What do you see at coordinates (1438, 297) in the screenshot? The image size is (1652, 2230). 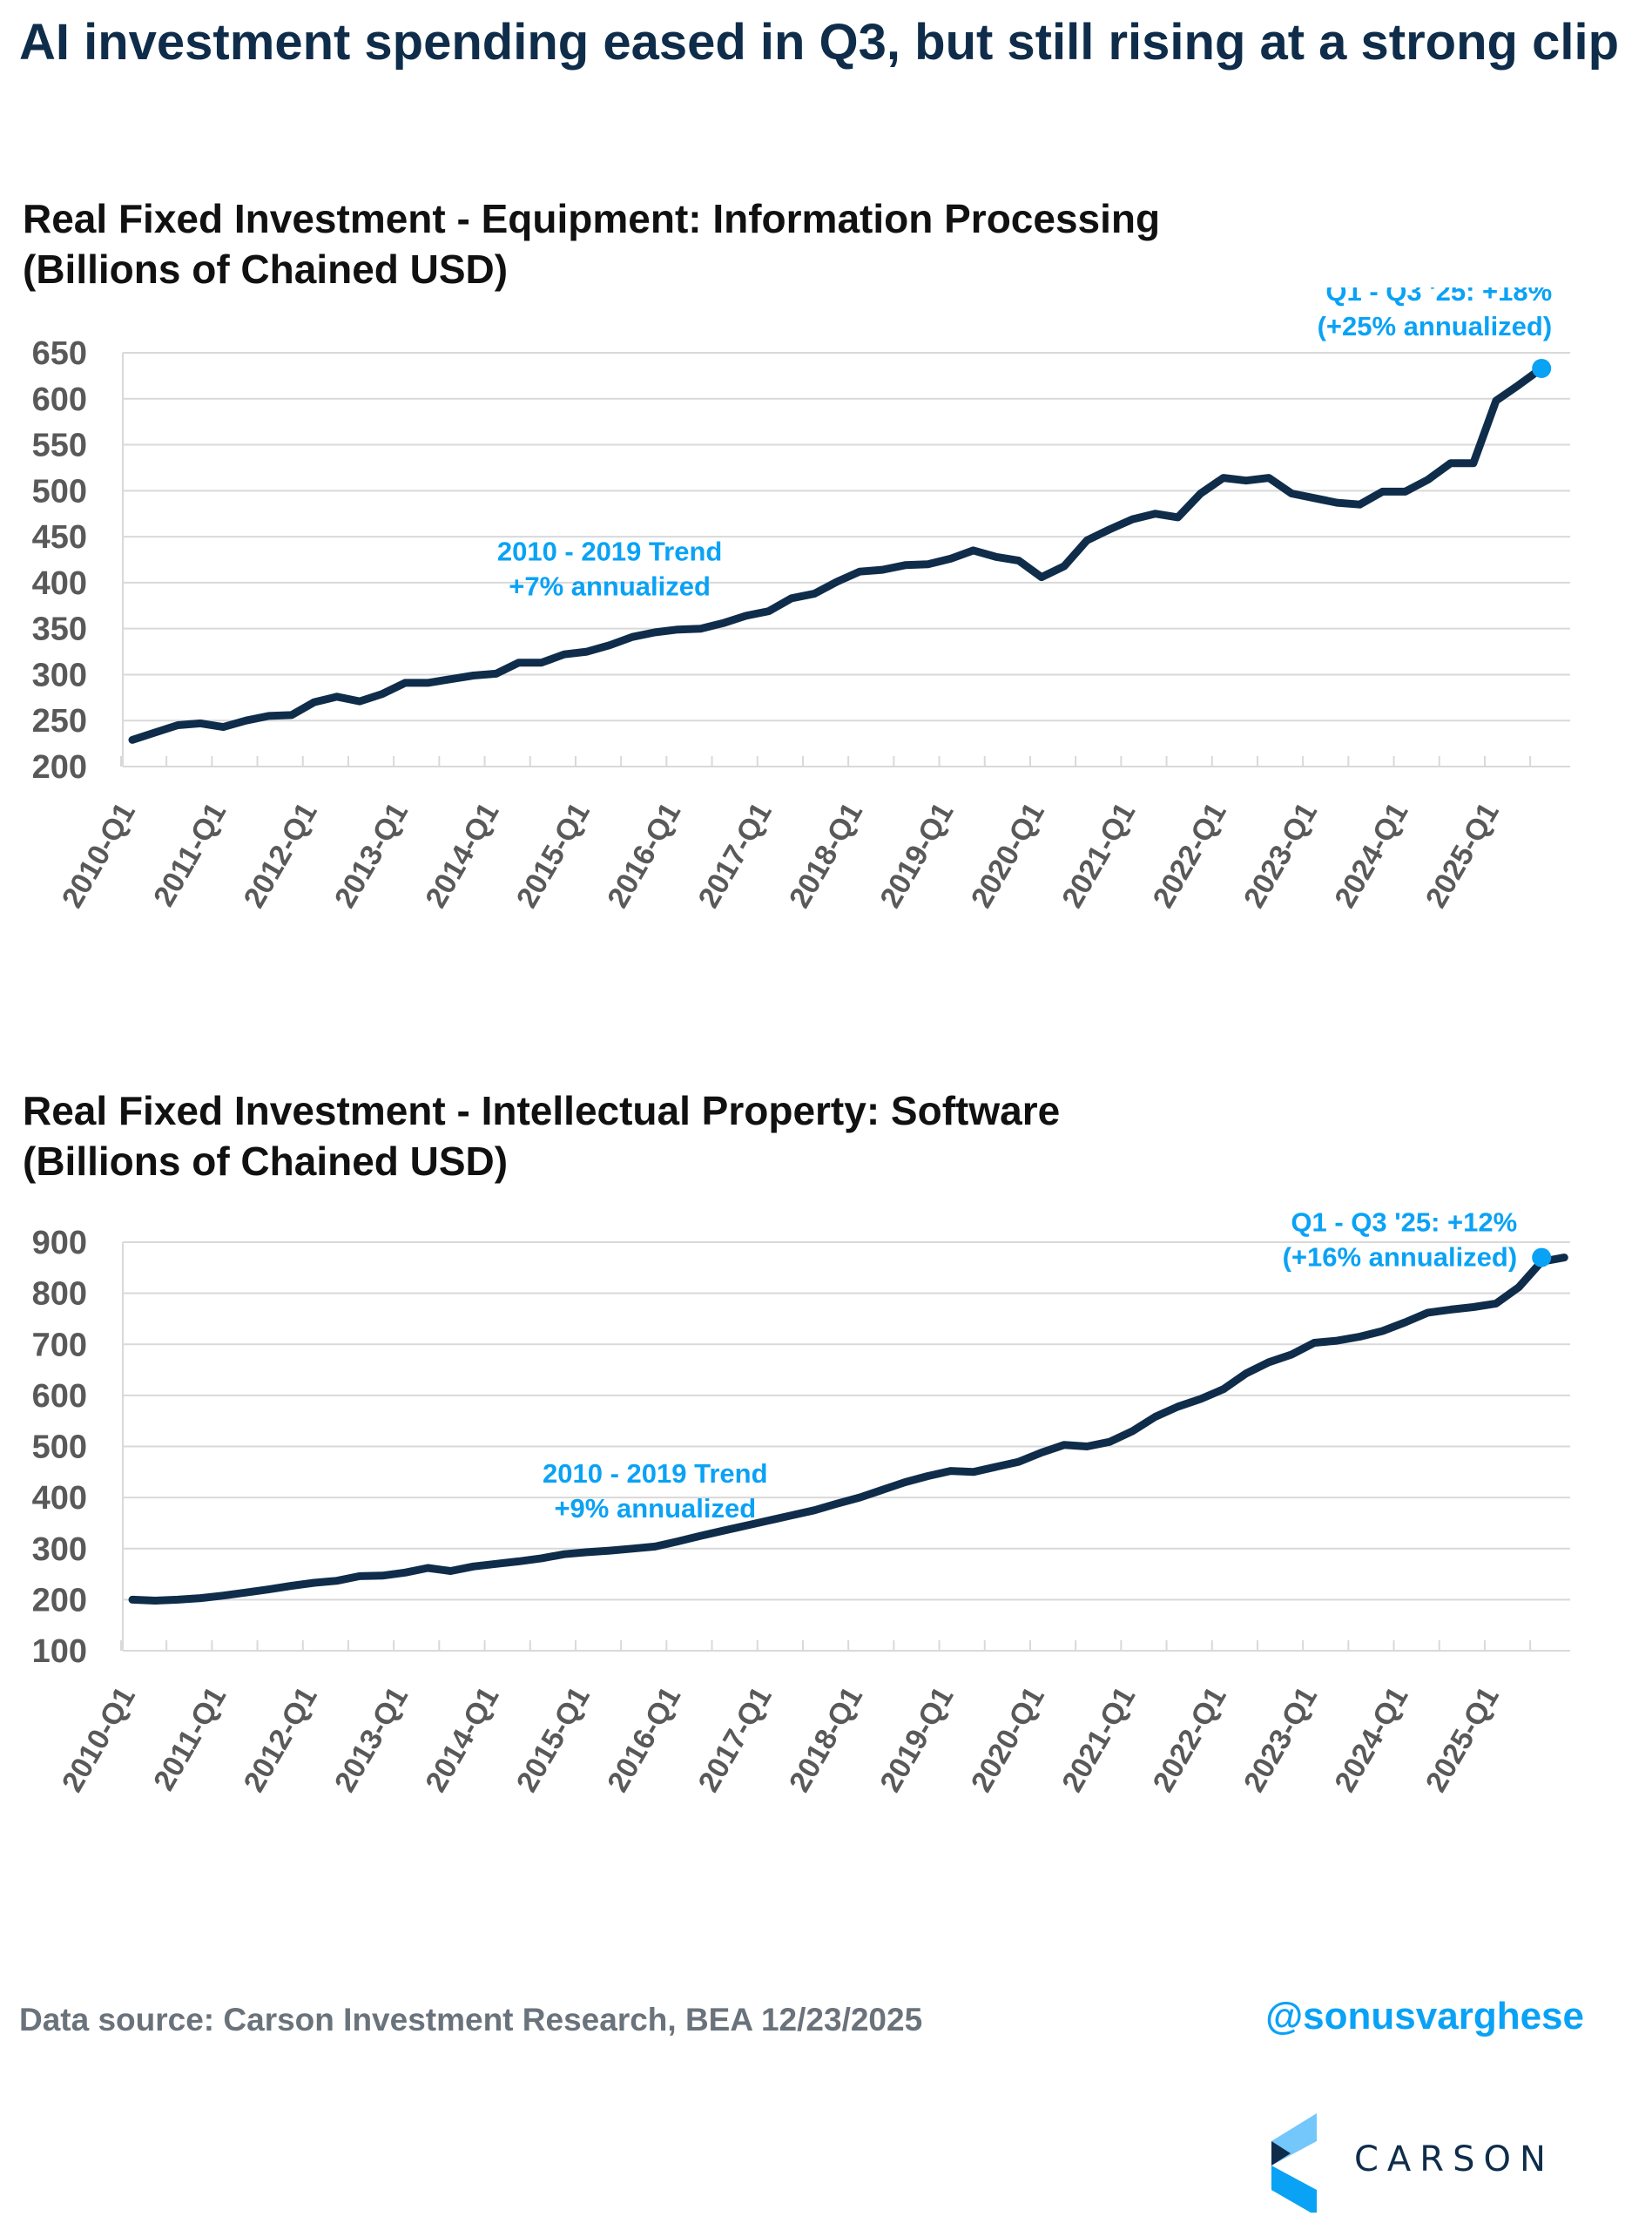 I see `endpoint-annotation: Q1 - Q3 '25: +18%` at bounding box center [1438, 297].